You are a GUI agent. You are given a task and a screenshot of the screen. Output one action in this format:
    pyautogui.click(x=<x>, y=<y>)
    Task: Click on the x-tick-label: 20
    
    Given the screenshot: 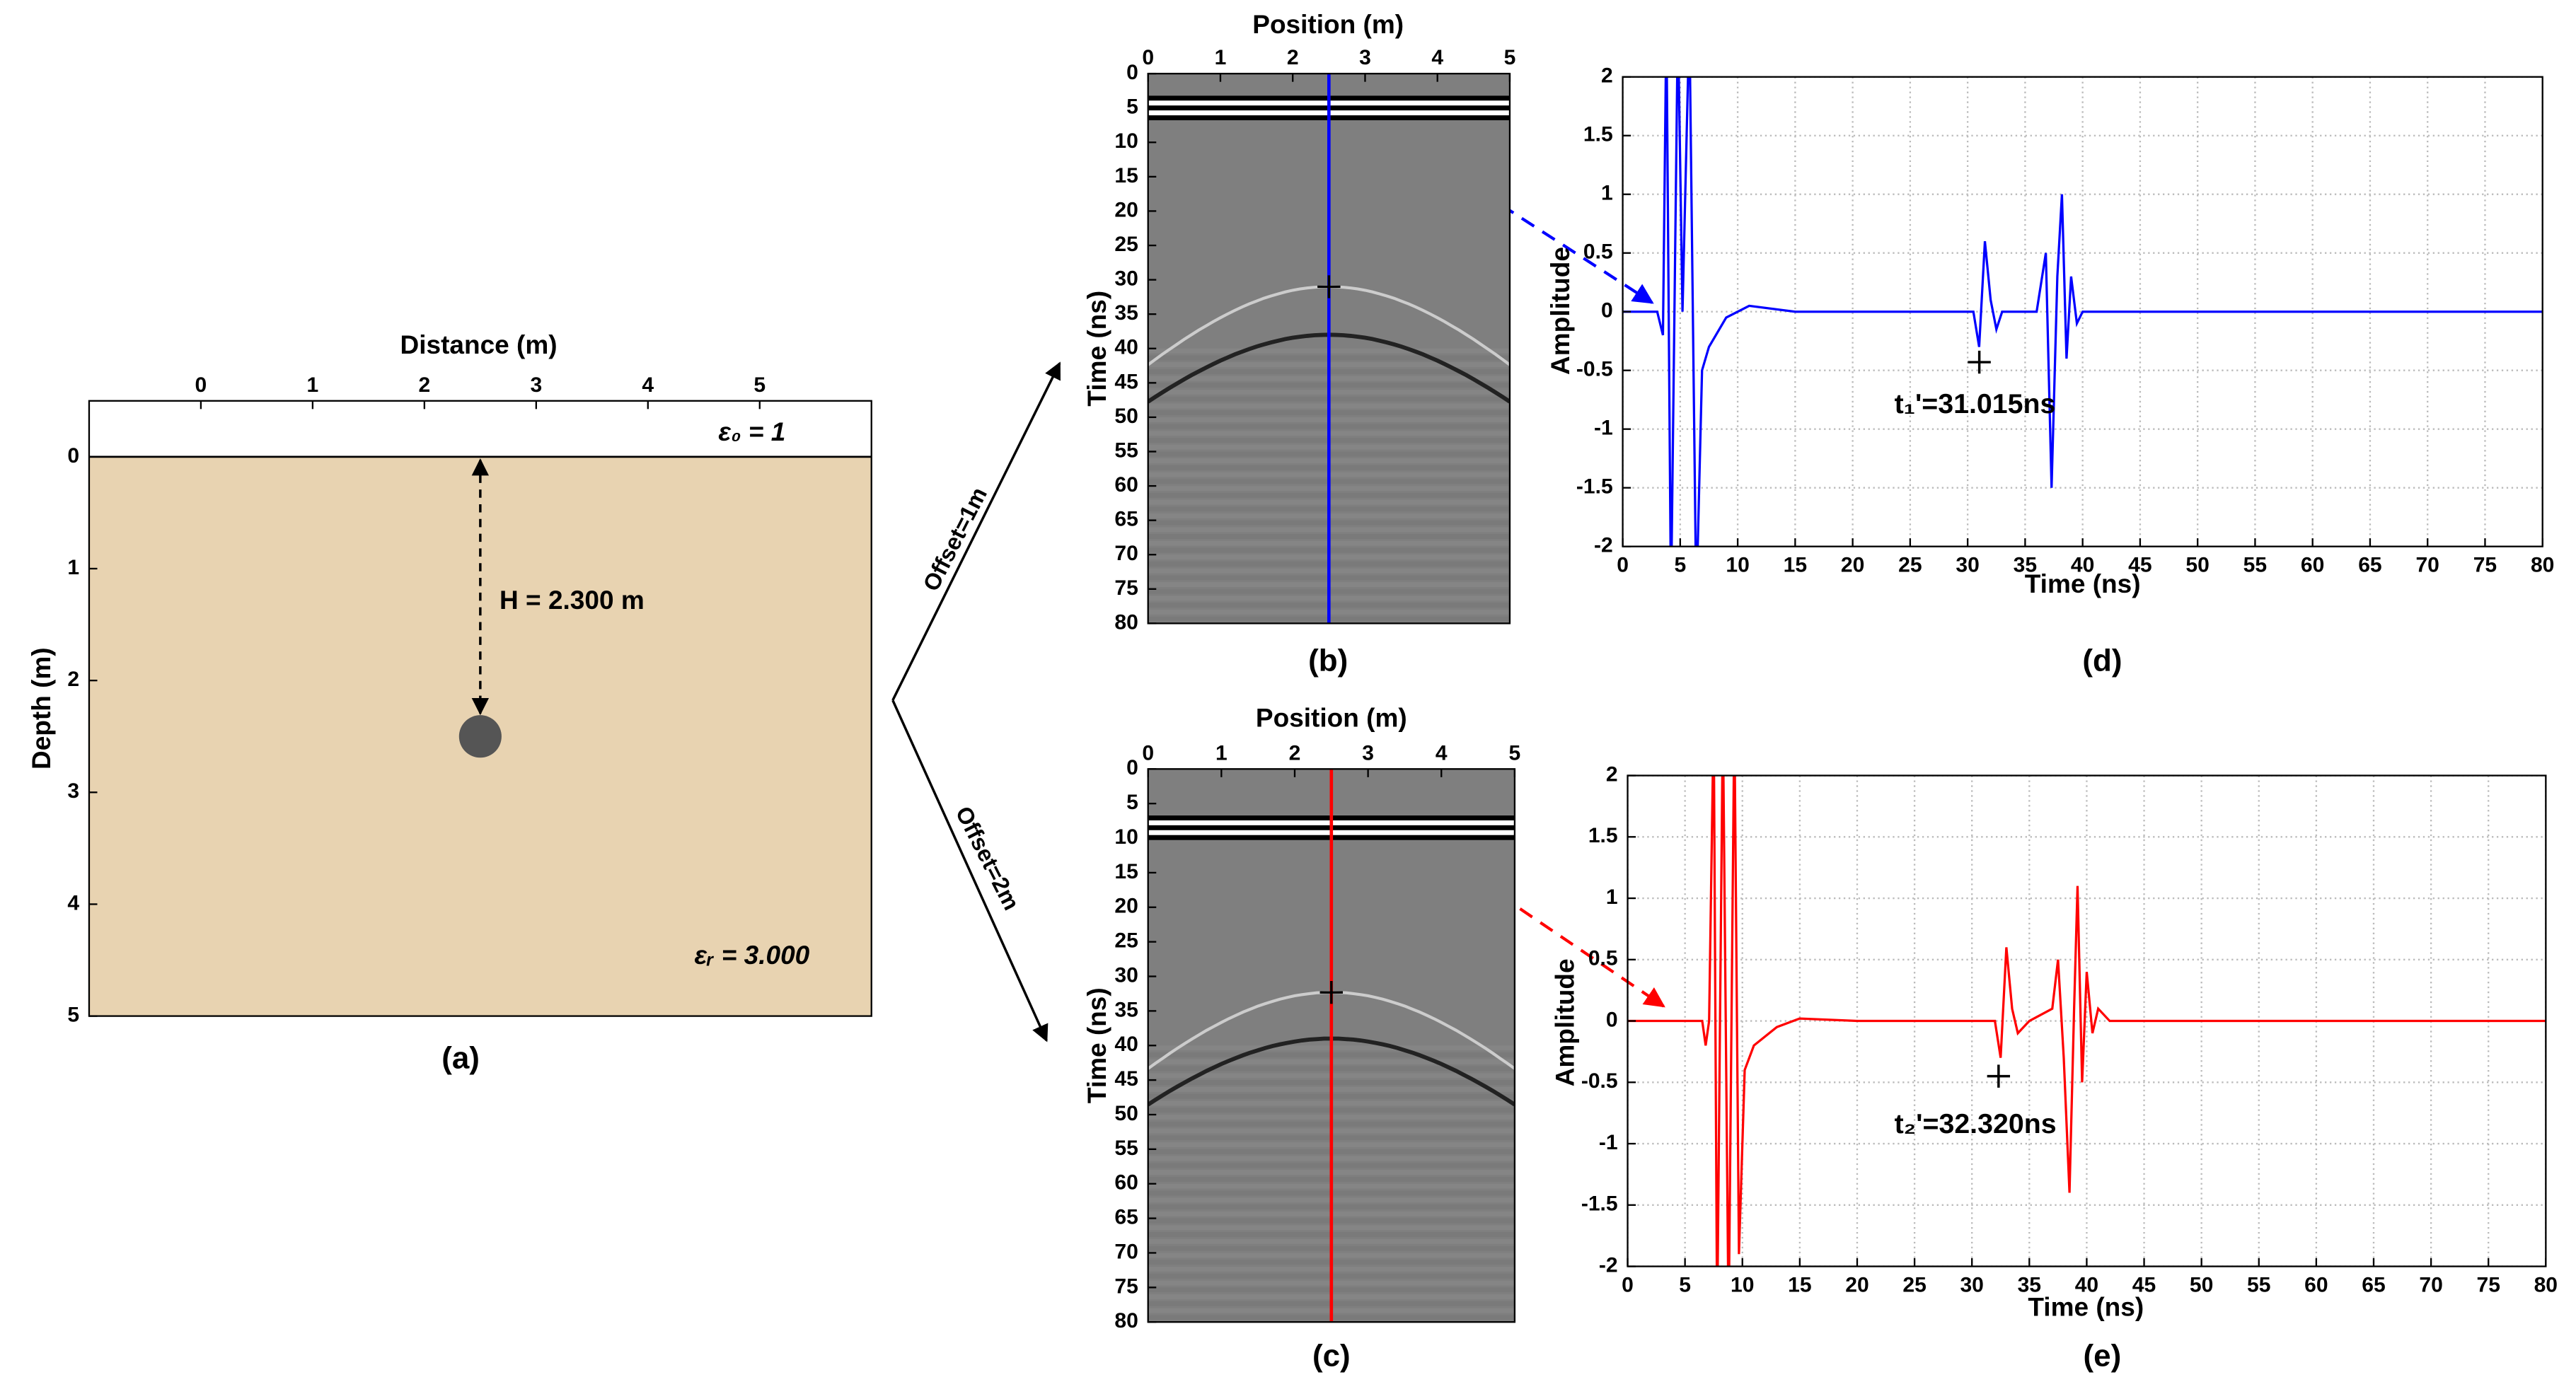 What is the action you would take?
    pyautogui.click(x=1857, y=1284)
    